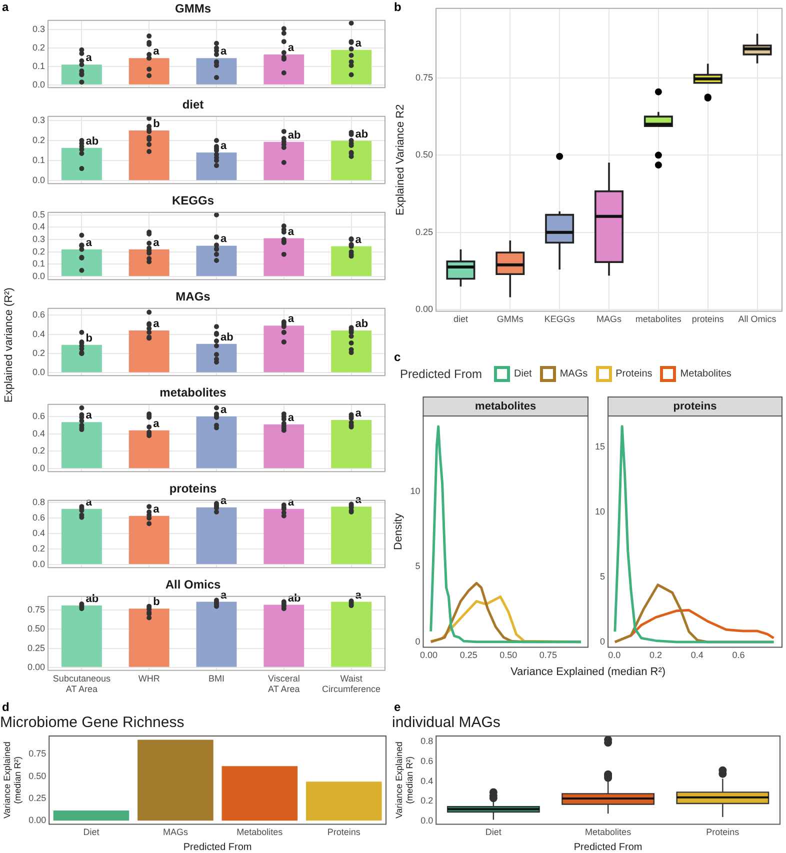  Describe the element at coordinates (9, 345) in the screenshot. I see `y-axis-title: Explained variance (R²)` at that location.